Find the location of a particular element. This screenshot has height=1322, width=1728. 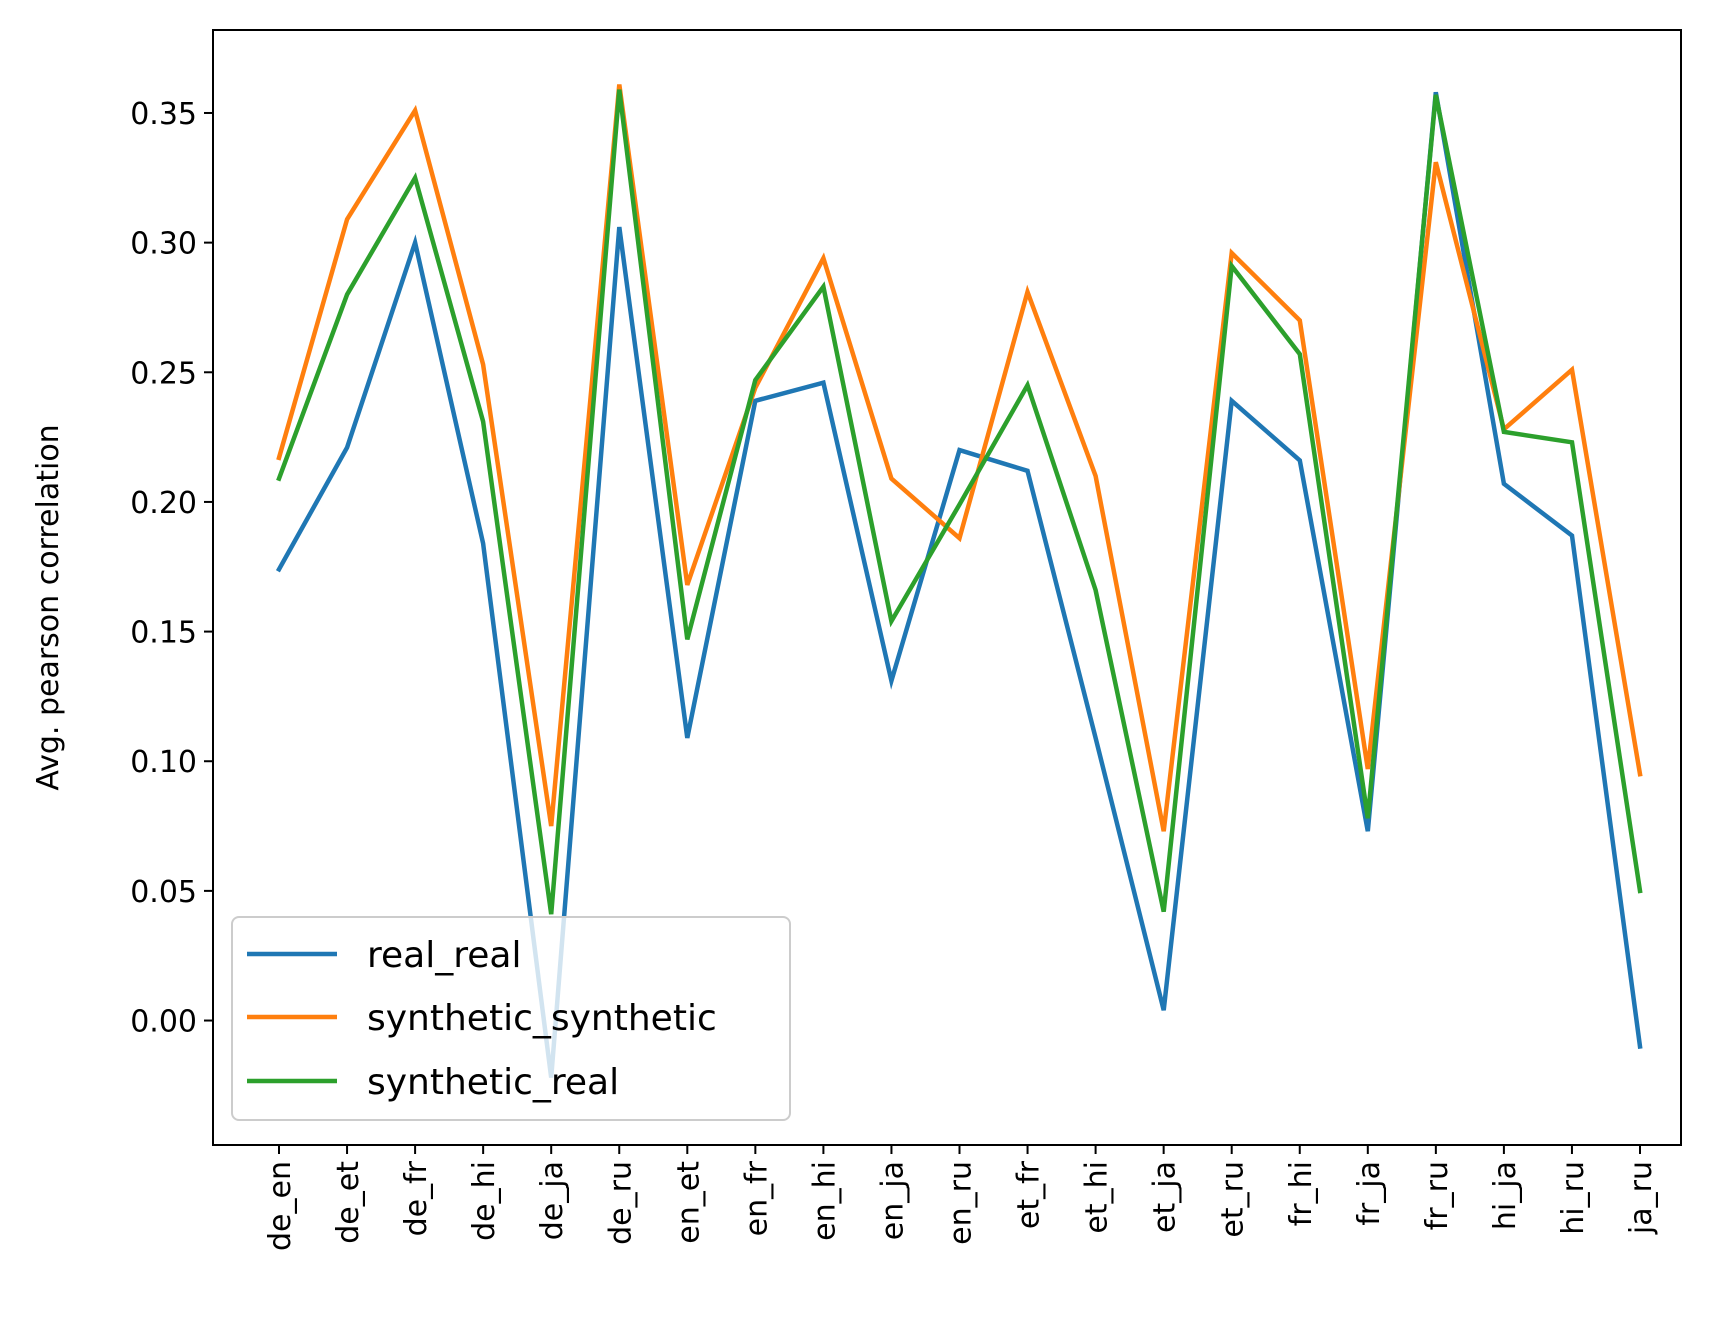

x-tick-label: fr_ru is located at coordinates (1437, 1195).